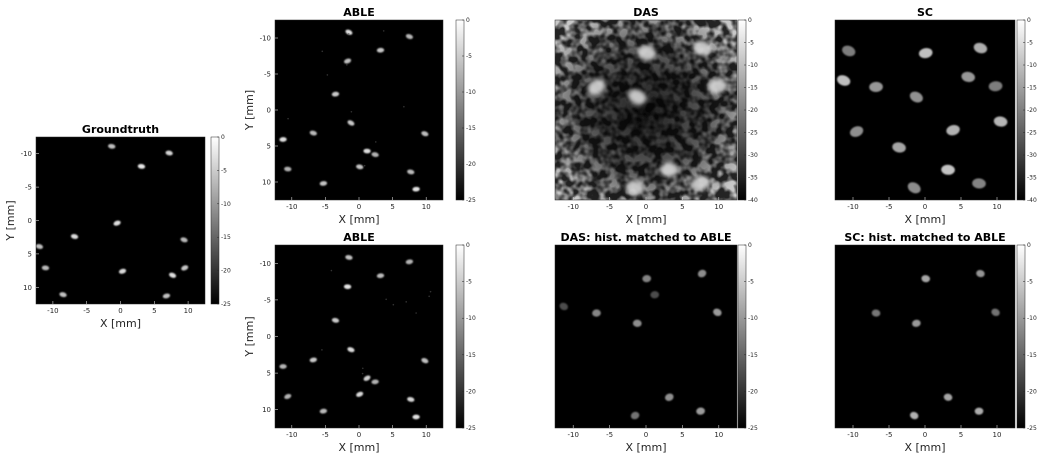 This screenshot has height=455, width=1040. What do you see at coordinates (753, 155) in the screenshot?
I see `colorbar-tick-label: -30` at bounding box center [753, 155].